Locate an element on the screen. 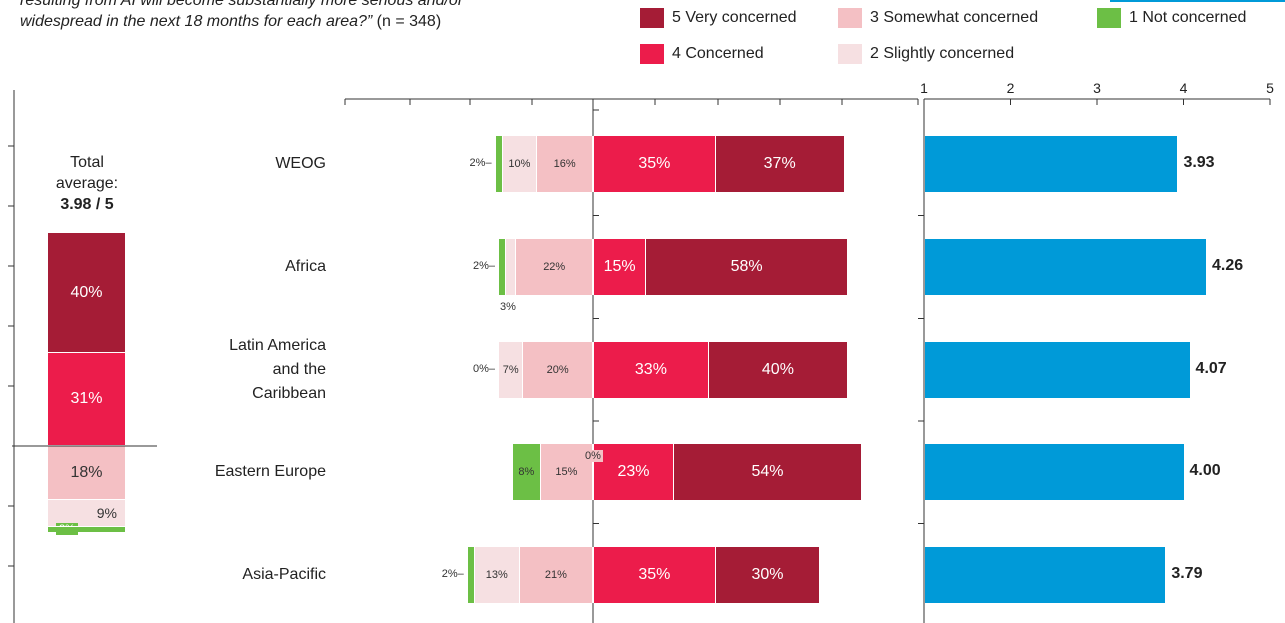 The width and height of the screenshot is (1285, 623). average-tick-label: 3 is located at coordinates (1097, 88).